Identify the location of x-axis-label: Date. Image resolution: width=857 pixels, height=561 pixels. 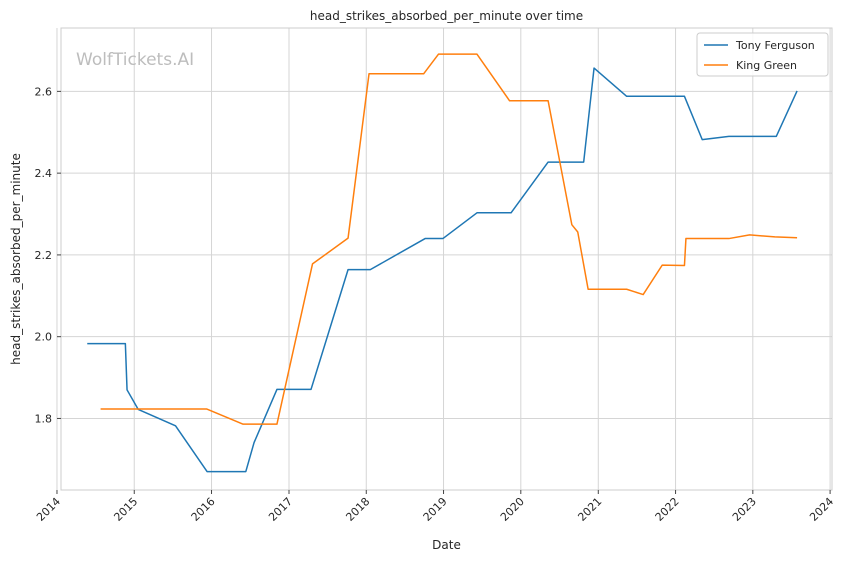
(446, 545).